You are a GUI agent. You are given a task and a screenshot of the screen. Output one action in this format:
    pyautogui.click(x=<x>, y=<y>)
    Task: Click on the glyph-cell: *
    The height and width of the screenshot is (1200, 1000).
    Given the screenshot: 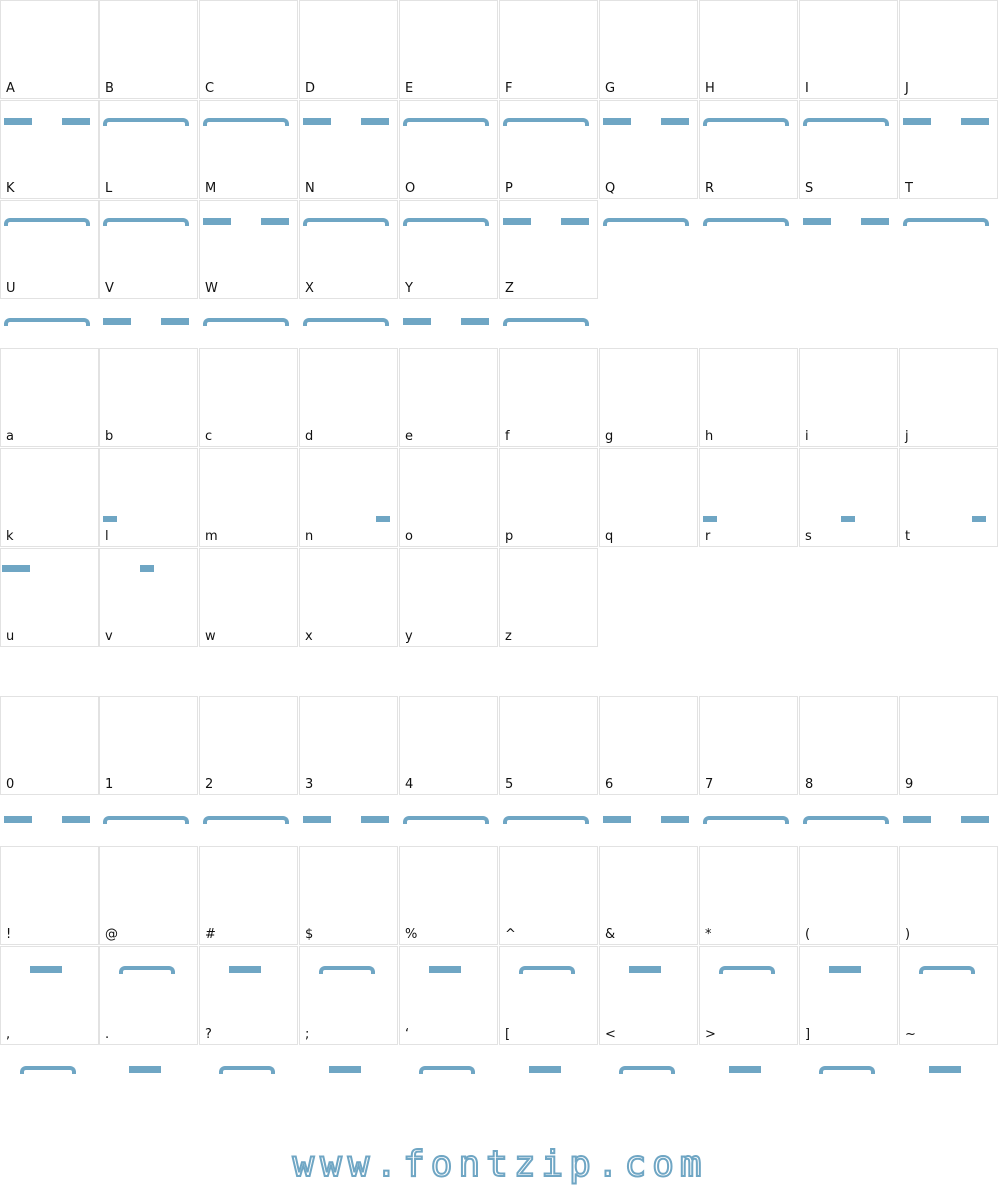 What is the action you would take?
    pyautogui.click(x=748, y=895)
    